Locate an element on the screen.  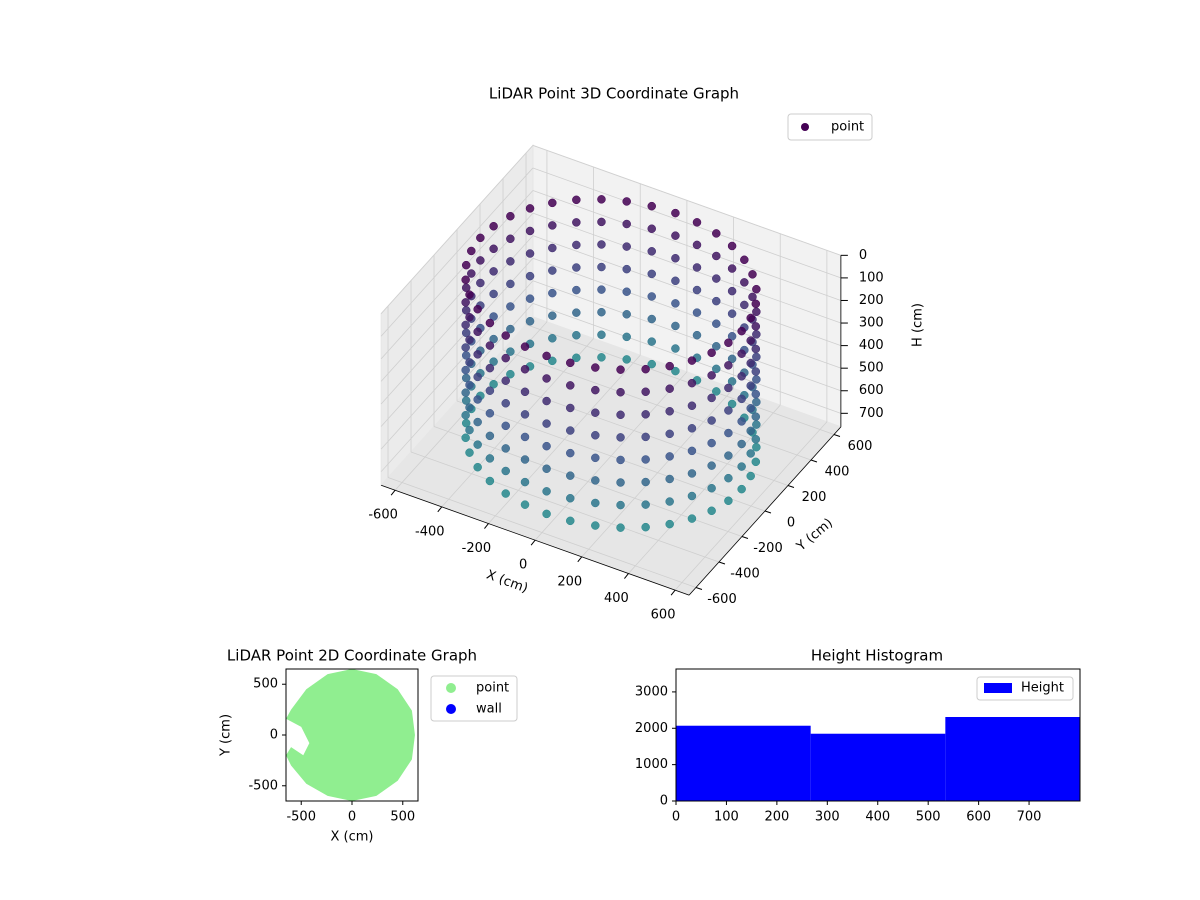
x-tick-label: -600 is located at coordinates (383, 515).